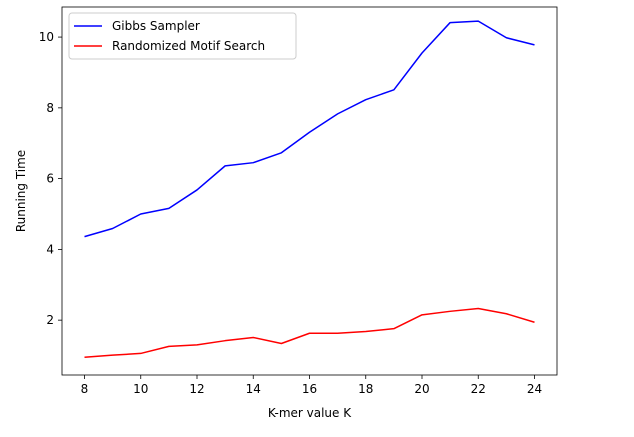 This screenshot has height=437, width=634. What do you see at coordinates (196, 389) in the screenshot?
I see `x-tick-label: 12` at bounding box center [196, 389].